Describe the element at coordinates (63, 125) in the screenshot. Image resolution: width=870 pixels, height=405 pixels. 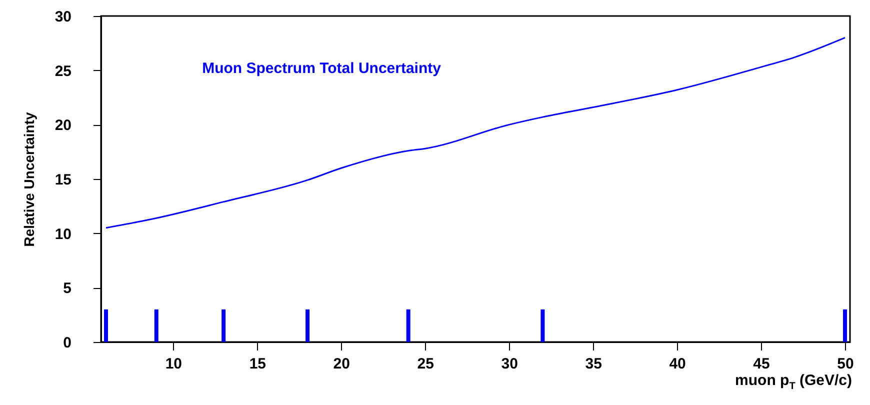
I see `y-tick-label: 20` at that location.